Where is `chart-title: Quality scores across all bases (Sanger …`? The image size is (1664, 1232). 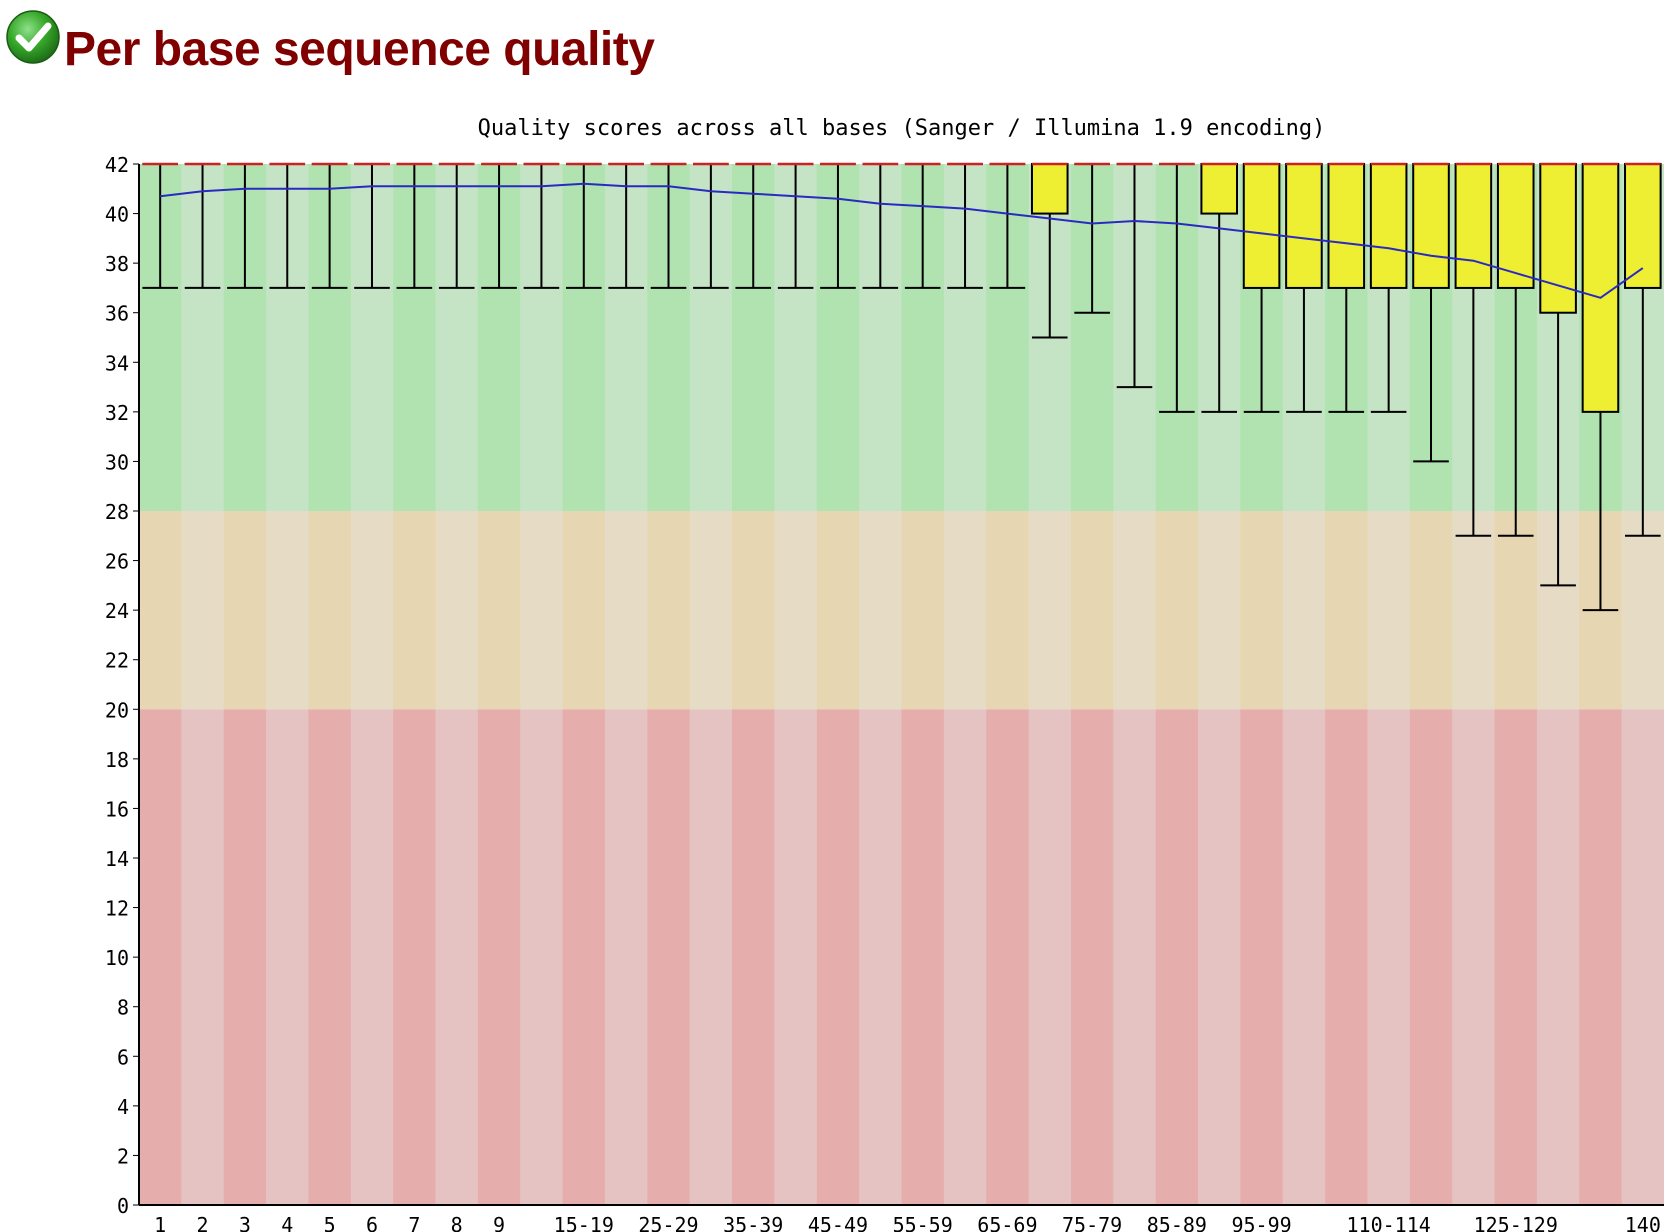 chart-title: Quality scores across all bases (Sanger … is located at coordinates (902, 128).